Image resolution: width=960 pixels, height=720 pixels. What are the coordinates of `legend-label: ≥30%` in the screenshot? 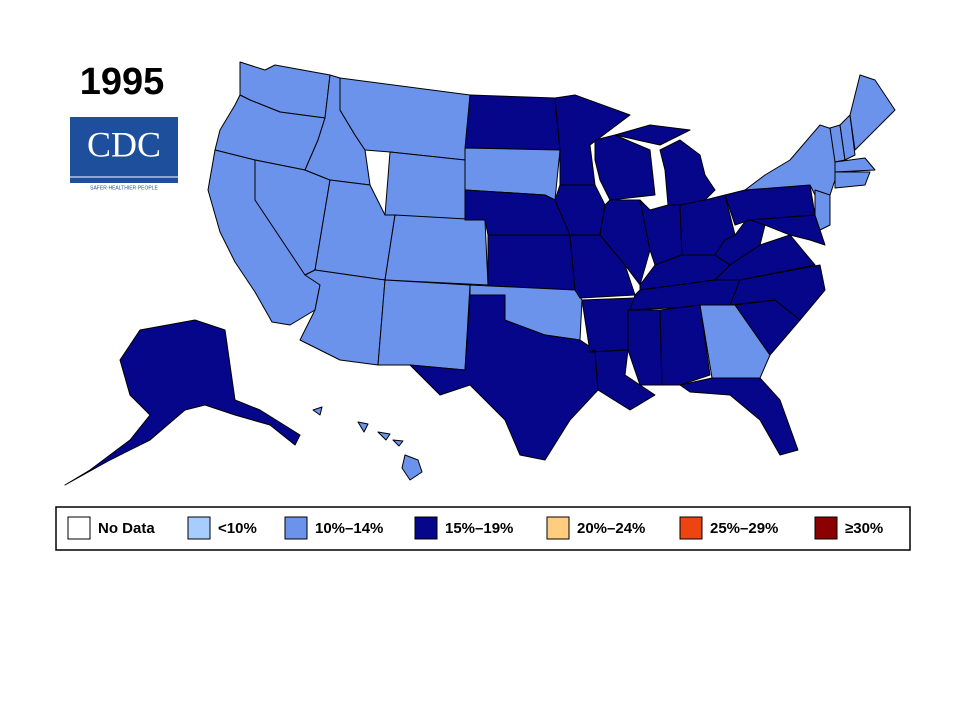 It's located at (864, 528).